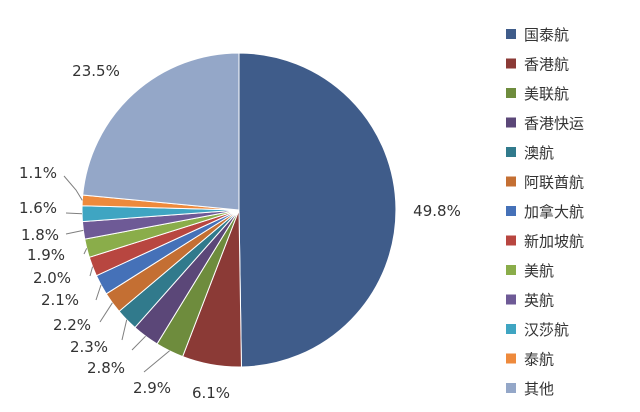  What do you see at coordinates (539, 389) in the screenshot?
I see `legend-label-13: 其他` at bounding box center [539, 389].